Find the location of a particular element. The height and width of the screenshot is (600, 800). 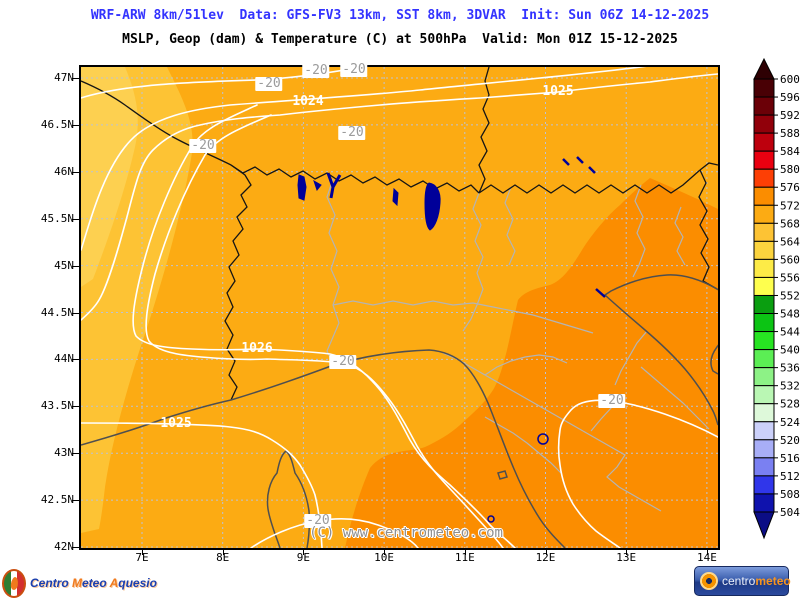

lat-tick-label: 46N is located at coordinates (64, 171).